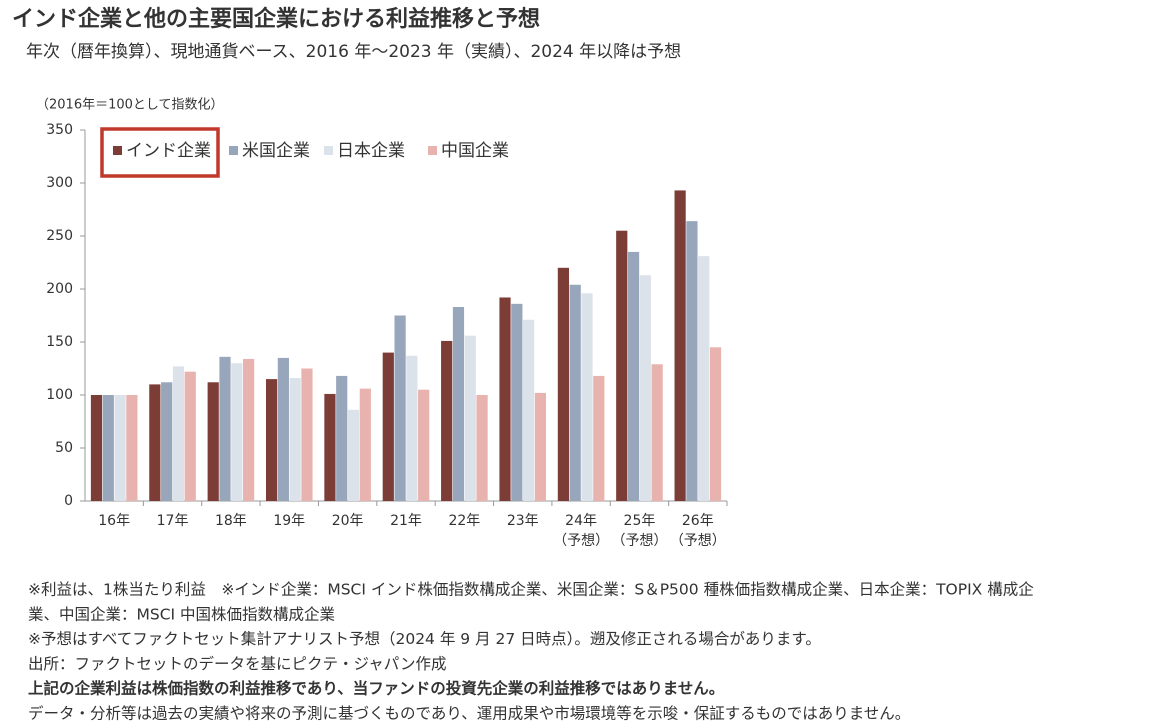 The width and height of the screenshot is (1155, 727). What do you see at coordinates (59, 236) in the screenshot?
I see `y-tick-label: 250` at bounding box center [59, 236].